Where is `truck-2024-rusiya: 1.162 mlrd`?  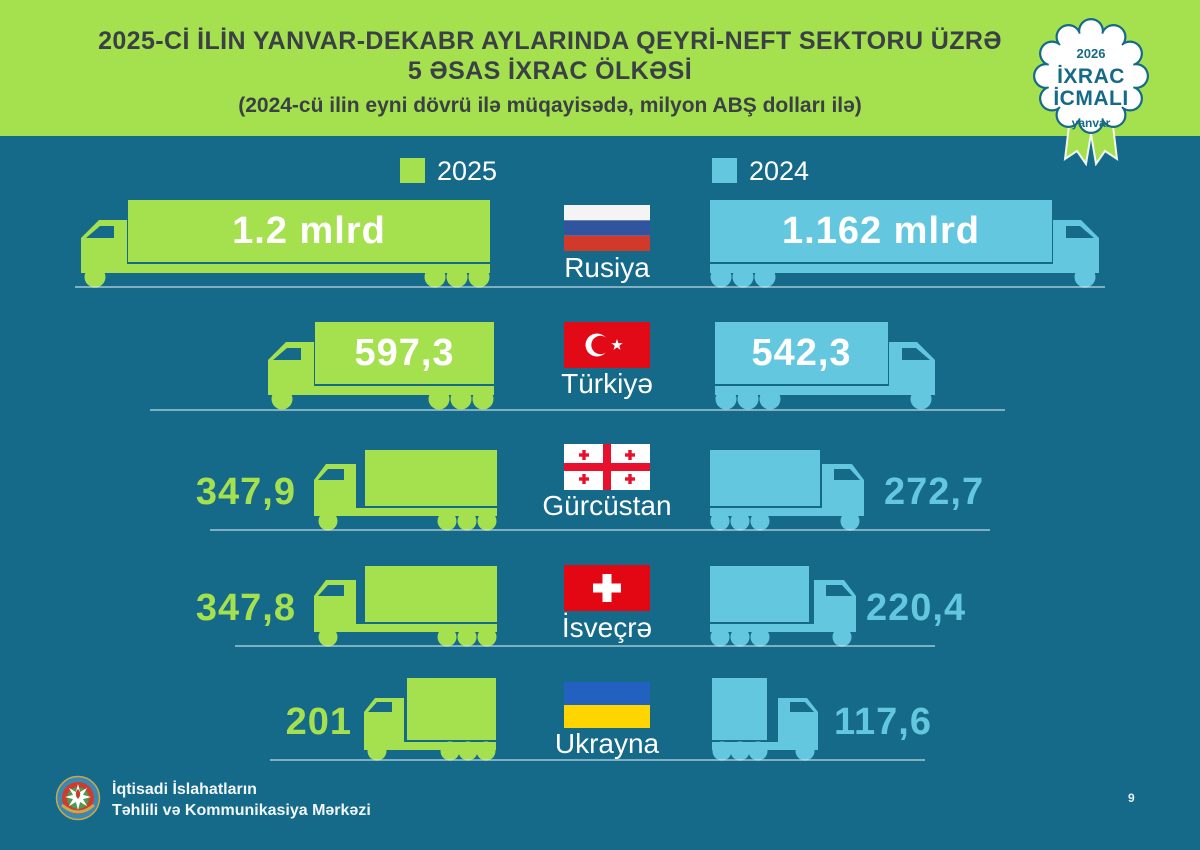 truck-2024-rusiya: 1.162 mlrd is located at coordinates (907, 243).